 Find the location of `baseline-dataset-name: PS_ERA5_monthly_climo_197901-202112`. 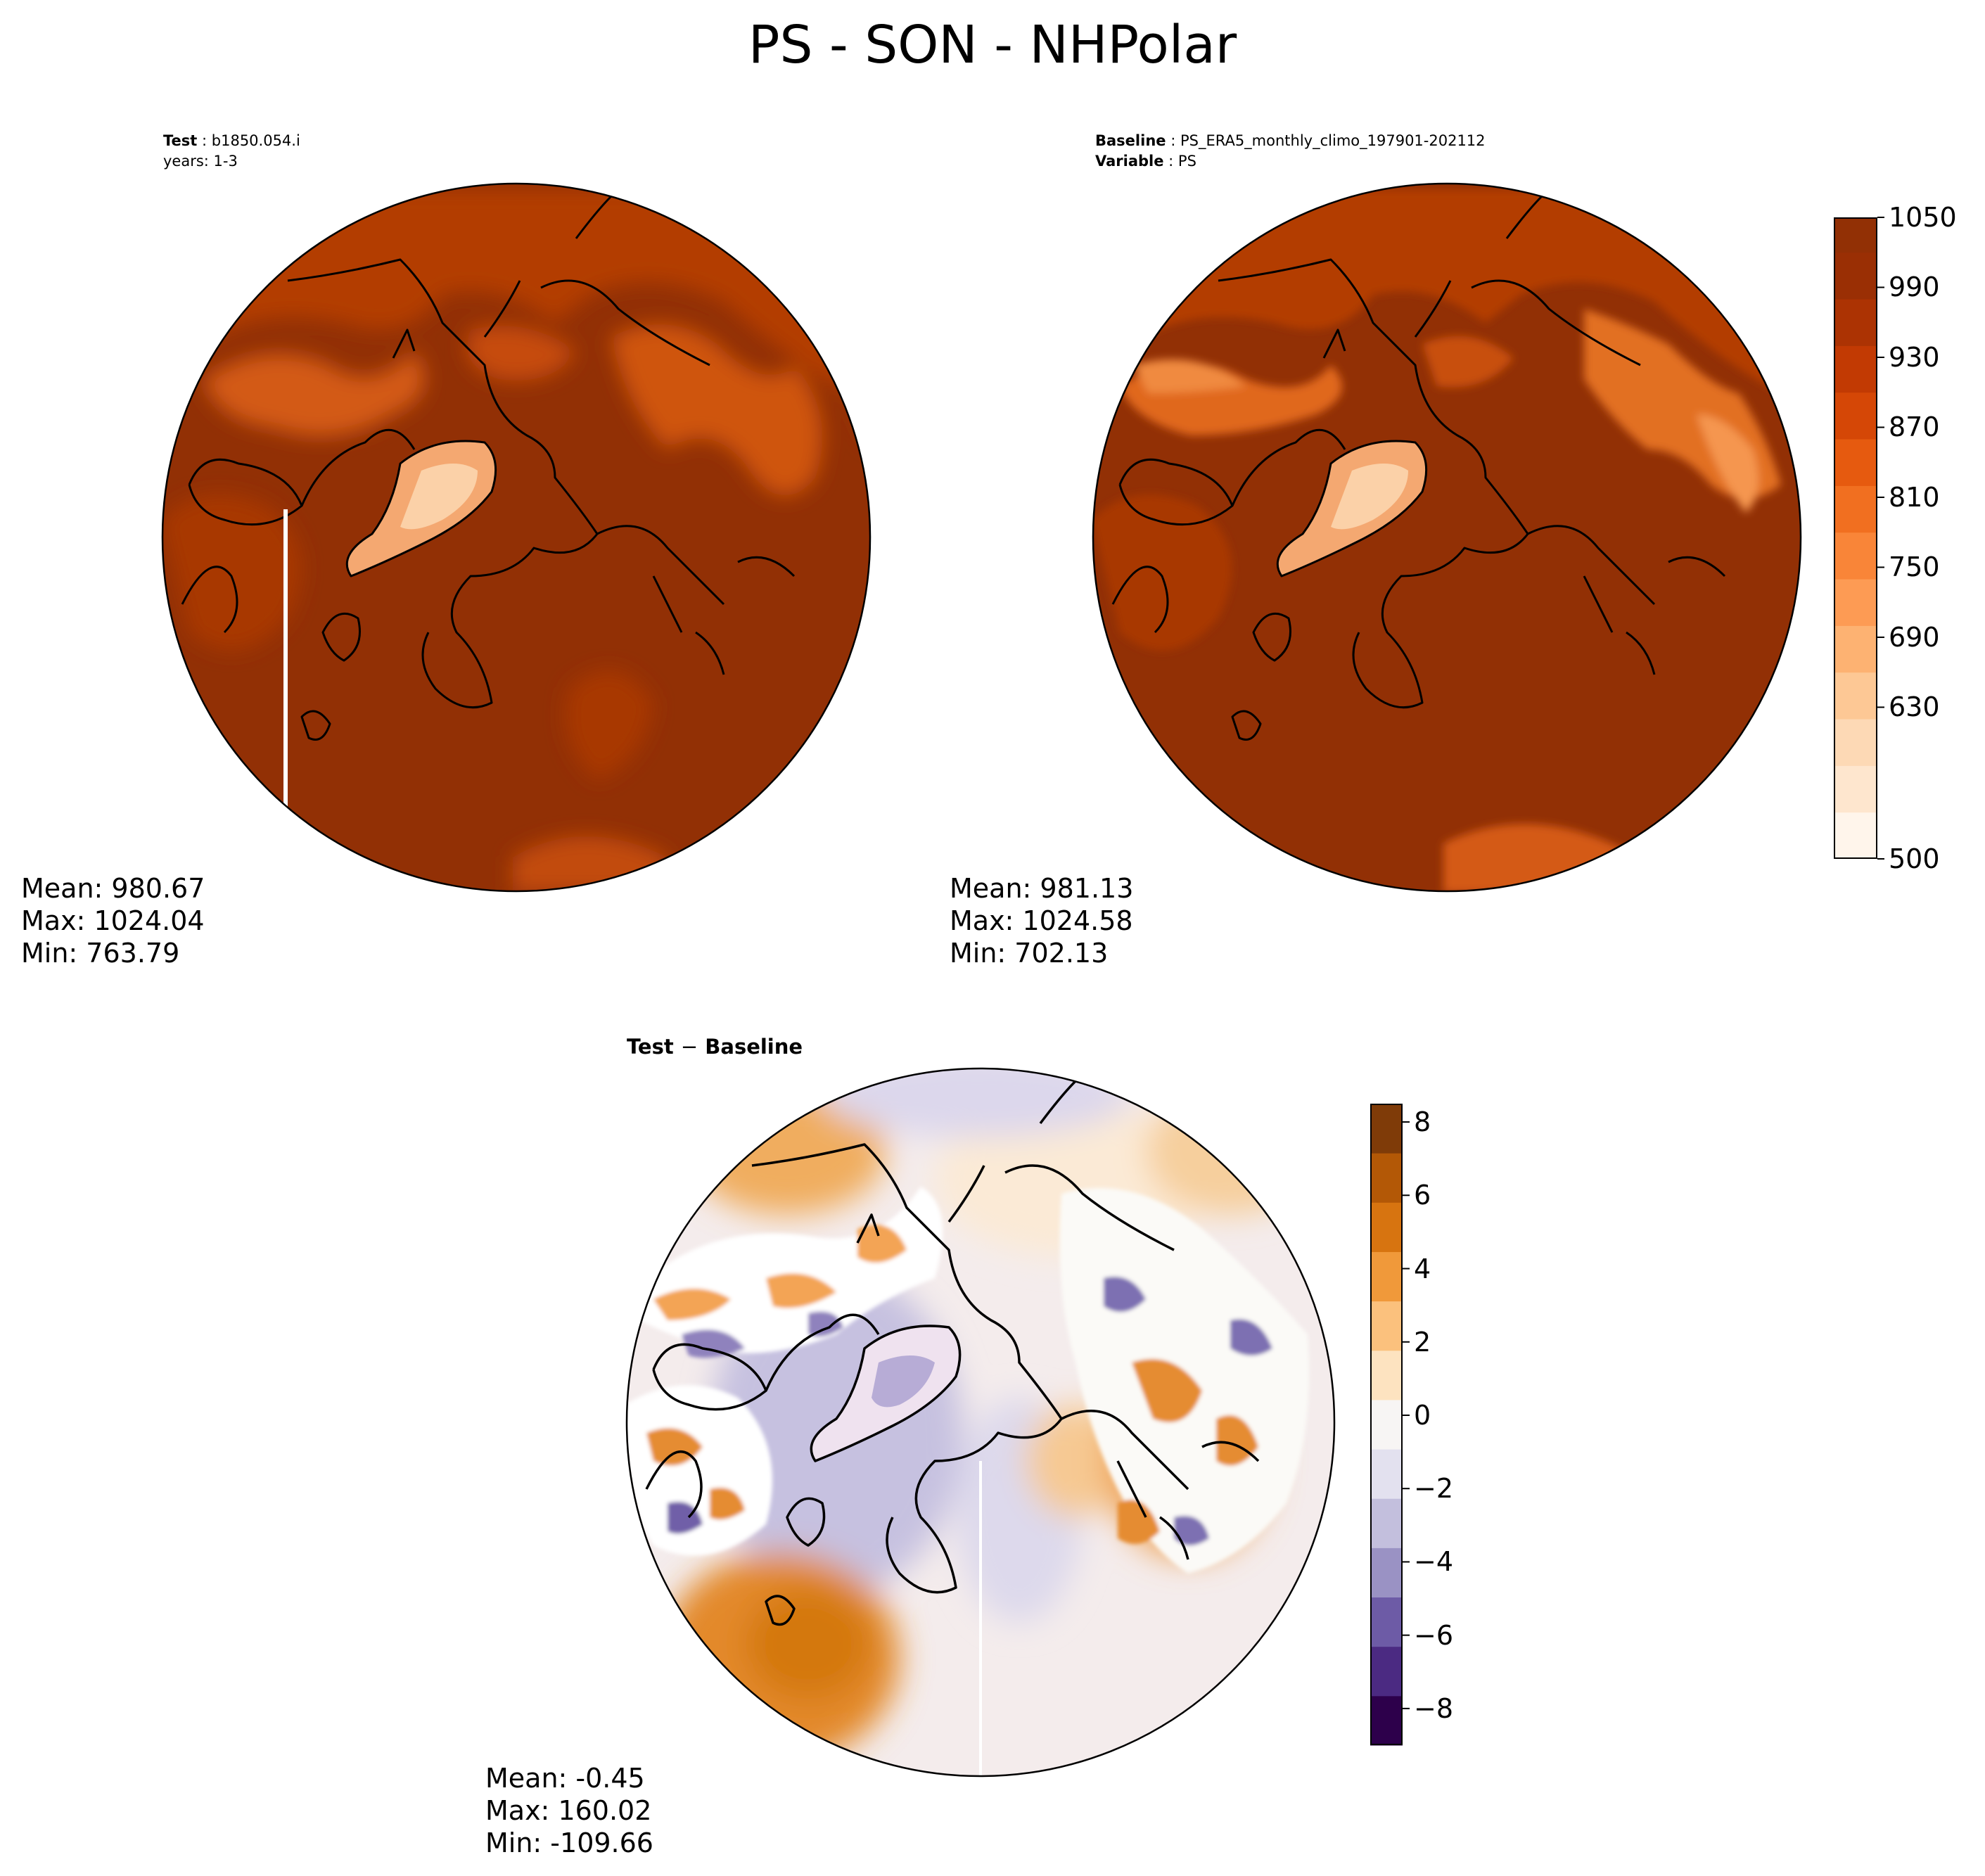

baseline-dataset-name: PS_ERA5_monthly_climo_197901-202112 is located at coordinates (1333, 140).